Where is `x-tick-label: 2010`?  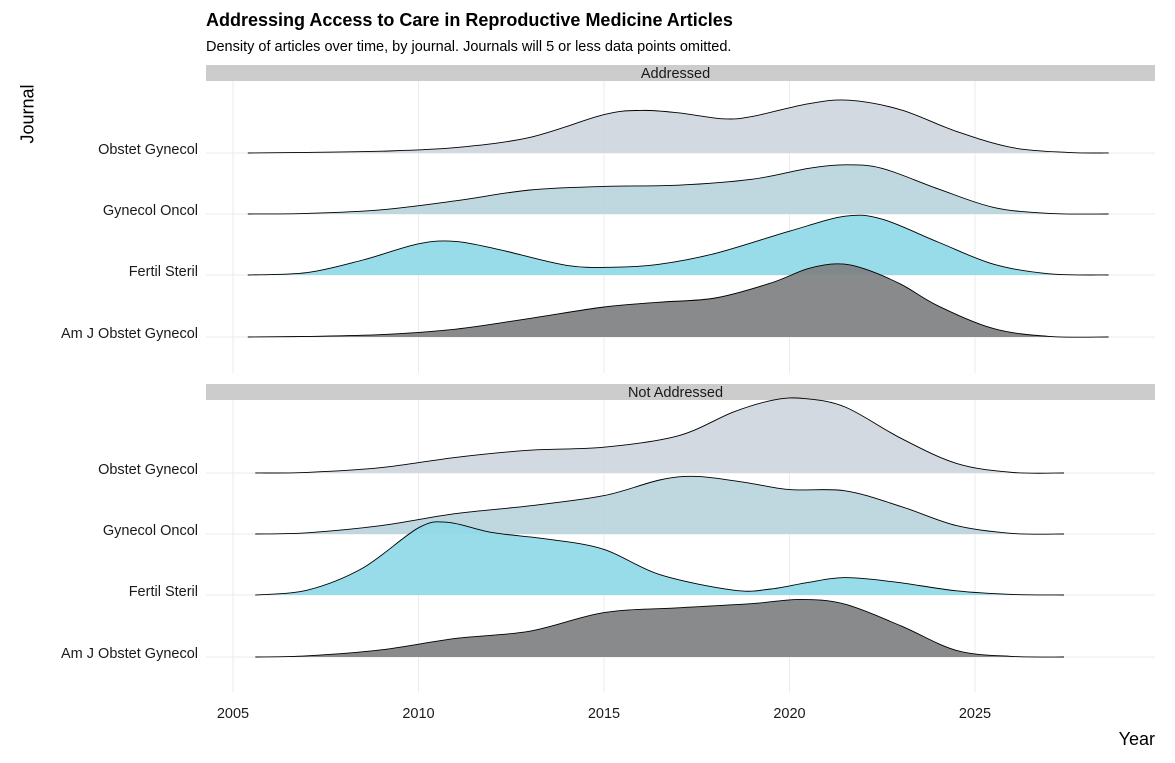 x-tick-label: 2010 is located at coordinates (418, 714).